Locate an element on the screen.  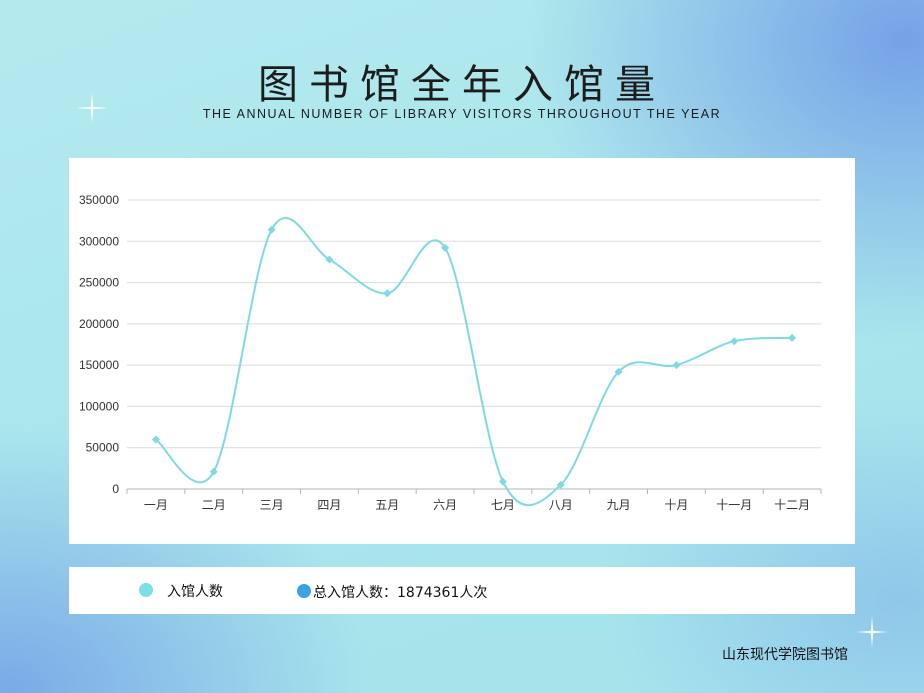
y-tick-label: 100000 is located at coordinates (99, 406).